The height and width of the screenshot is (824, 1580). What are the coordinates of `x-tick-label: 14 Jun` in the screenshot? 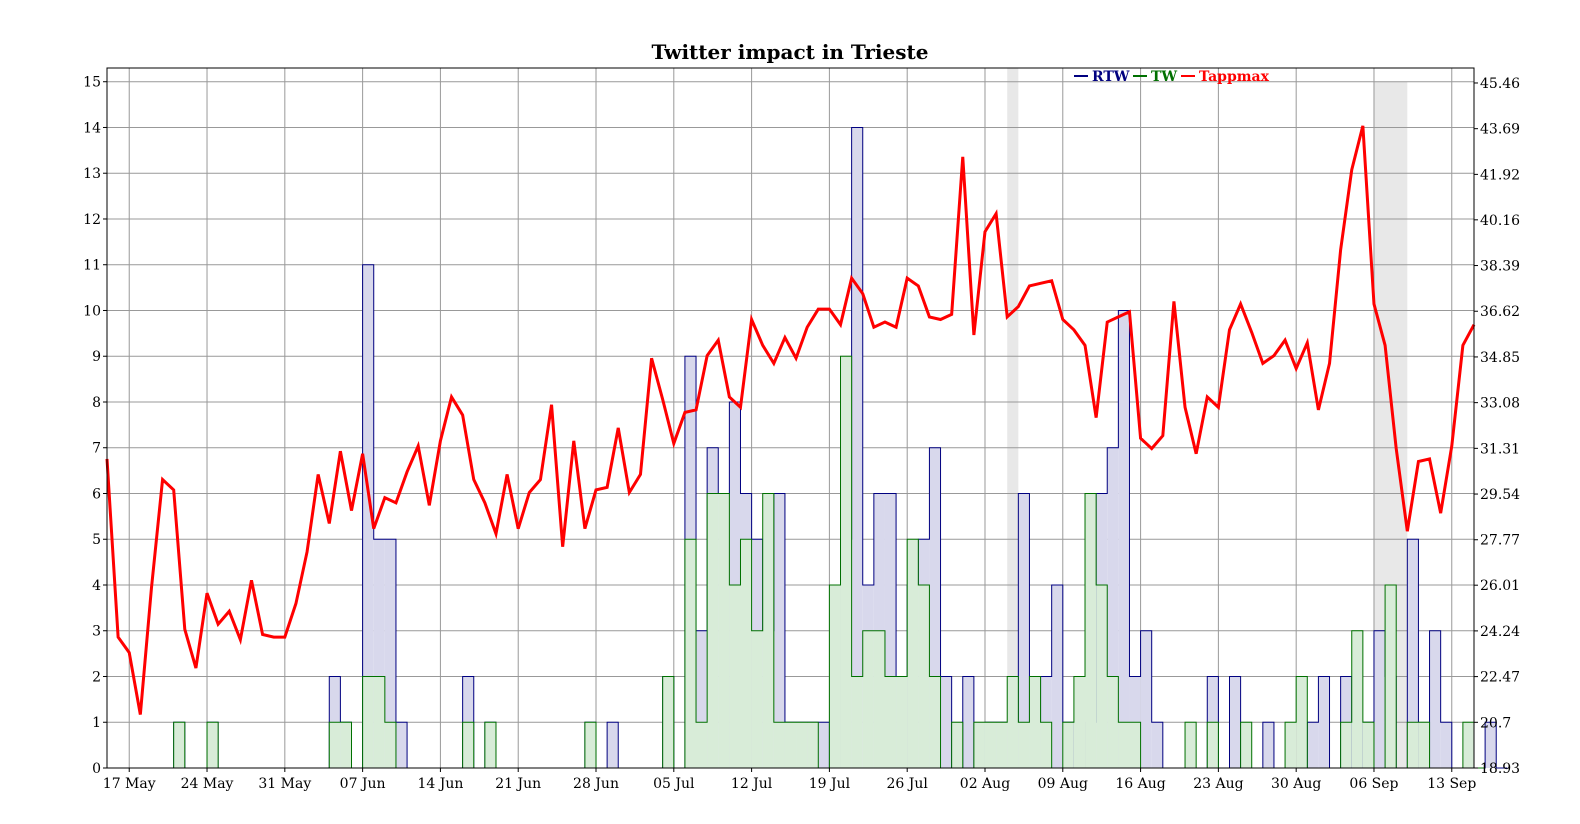 It's located at (440, 784).